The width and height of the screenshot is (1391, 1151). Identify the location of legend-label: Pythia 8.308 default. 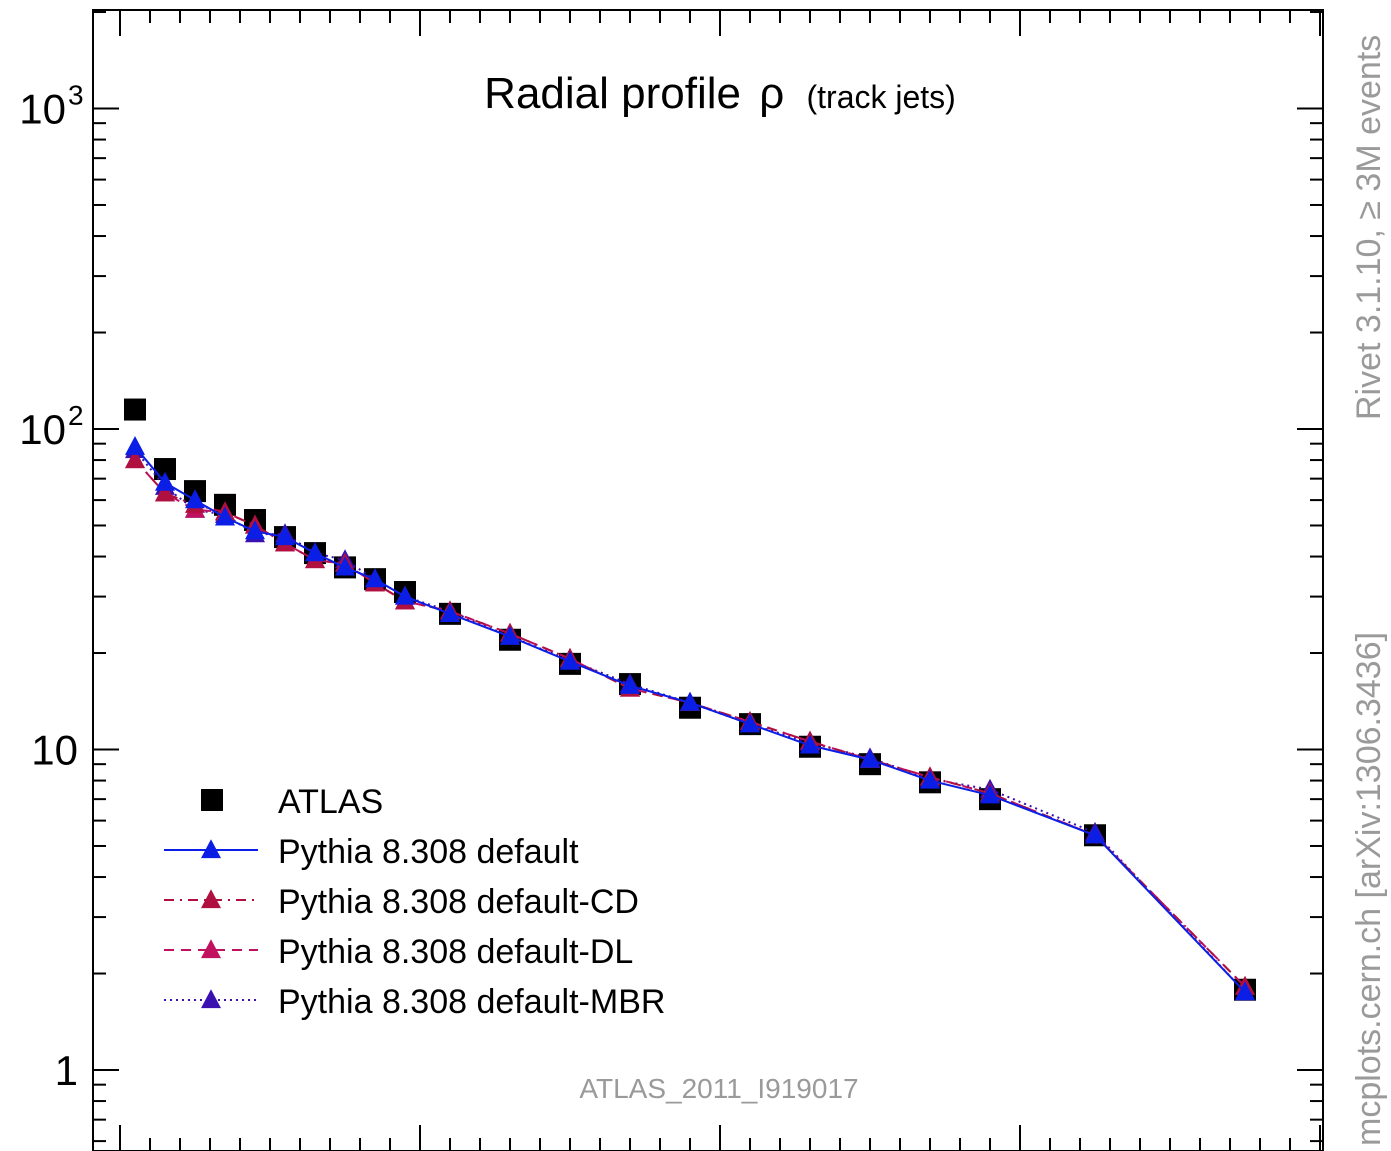
(428, 852).